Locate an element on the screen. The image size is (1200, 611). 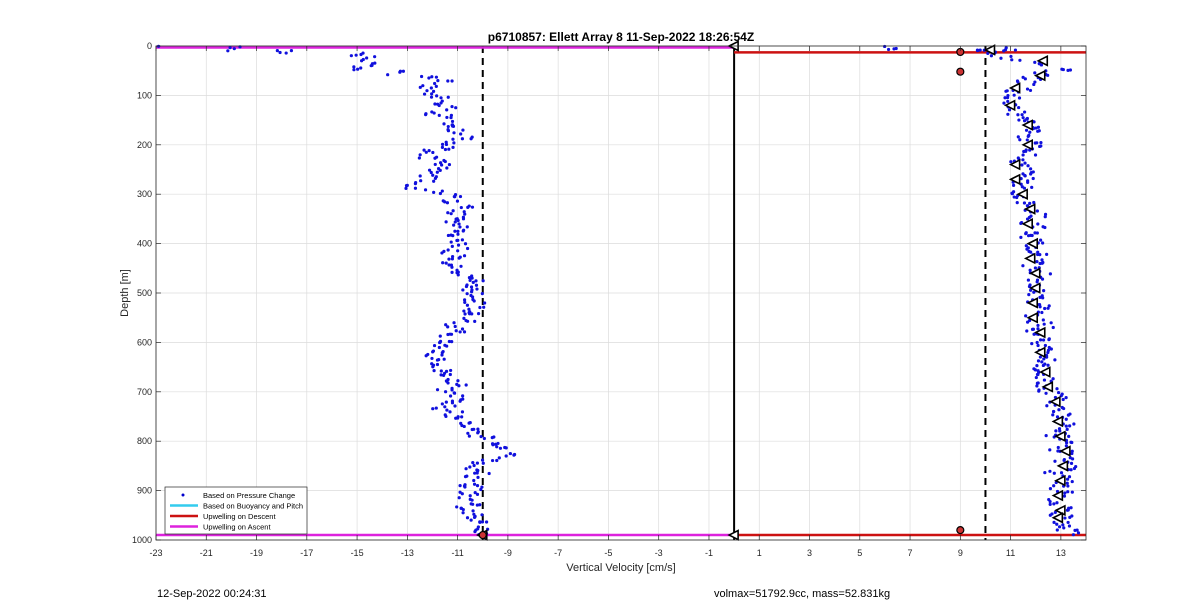
y-tick-label: 100 is located at coordinates (144, 95).